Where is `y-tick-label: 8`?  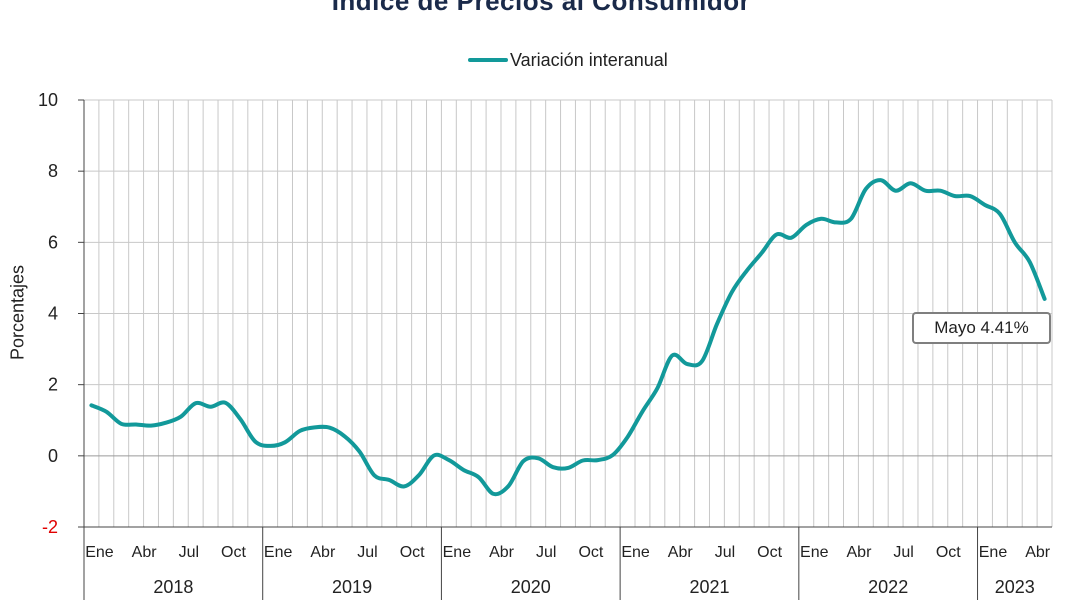 y-tick-label: 8 is located at coordinates (53, 171).